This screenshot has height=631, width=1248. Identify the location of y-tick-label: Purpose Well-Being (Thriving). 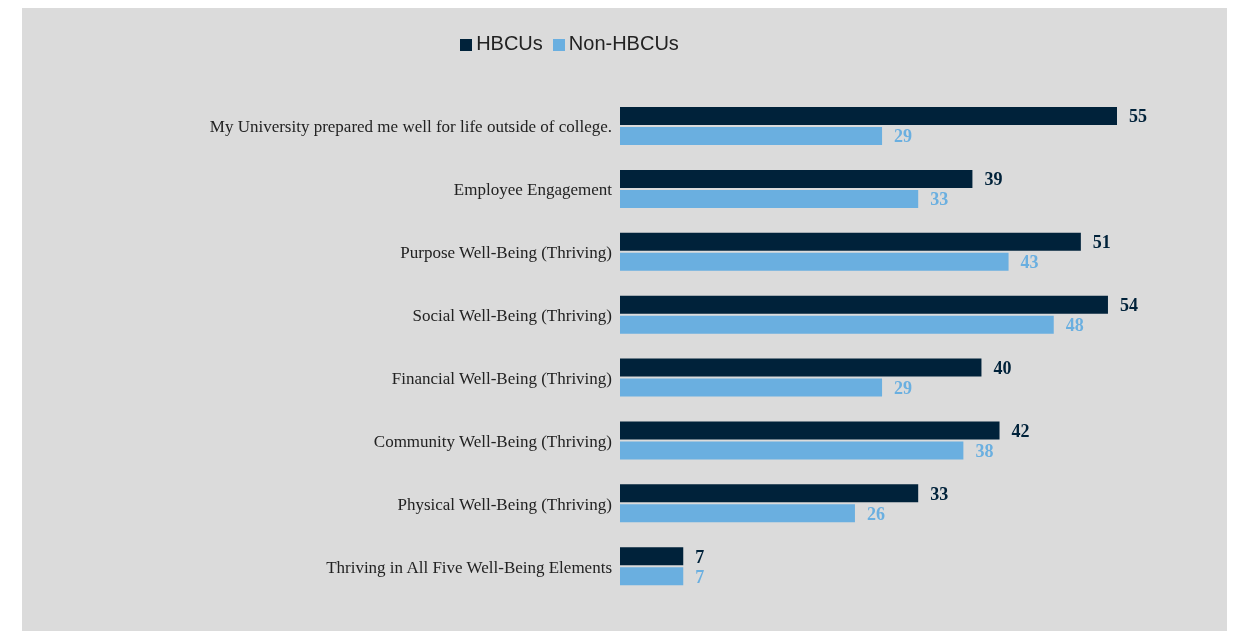
(506, 253).